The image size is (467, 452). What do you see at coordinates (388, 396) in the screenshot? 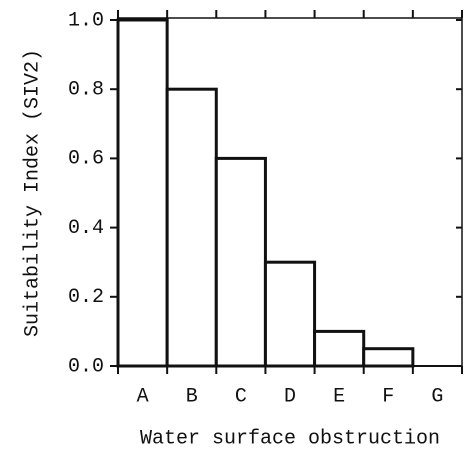
I see `x-tick-label: F` at bounding box center [388, 396].